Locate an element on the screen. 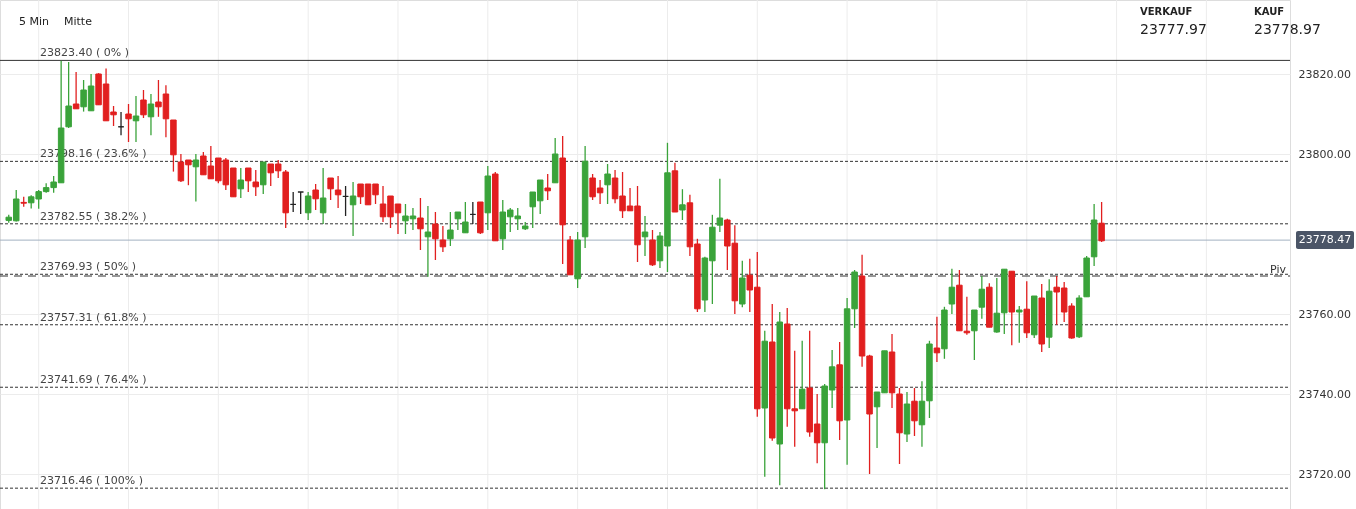 Image resolution: width=1356 pixels, height=509 pixels. ref-line-label: 23778.47 is located at coordinates (1325, 240).